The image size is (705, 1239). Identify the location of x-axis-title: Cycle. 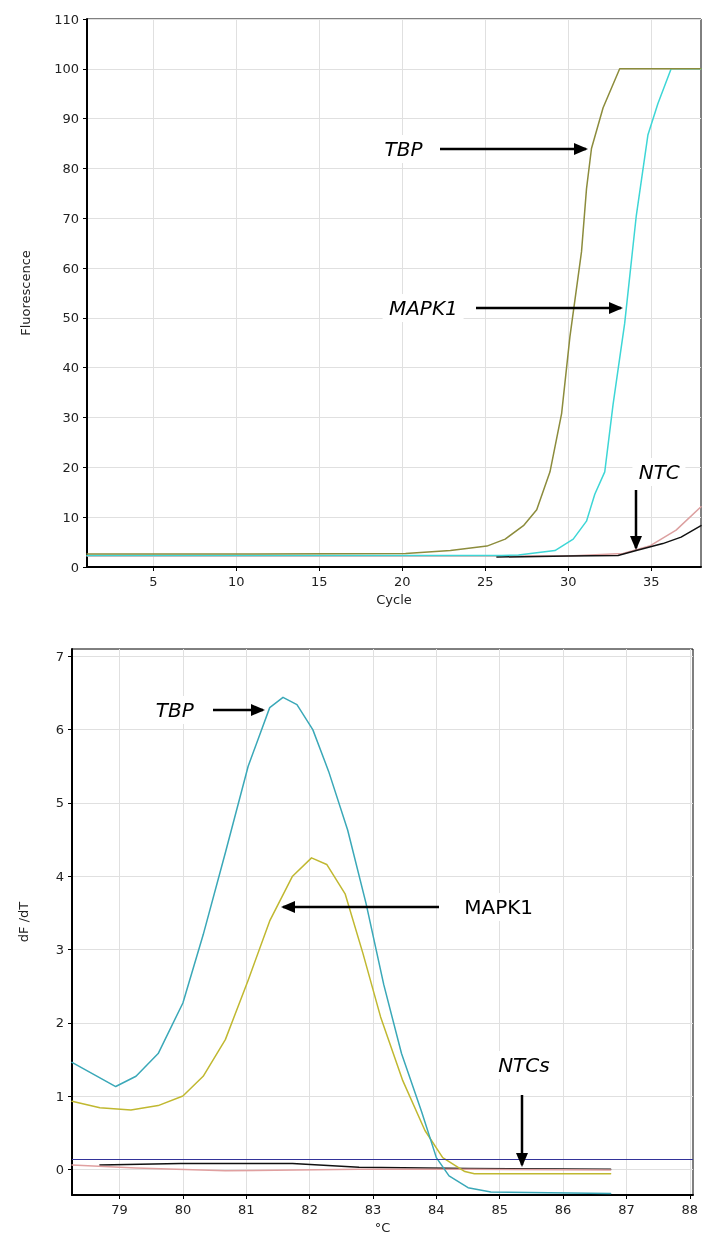
(394, 599).